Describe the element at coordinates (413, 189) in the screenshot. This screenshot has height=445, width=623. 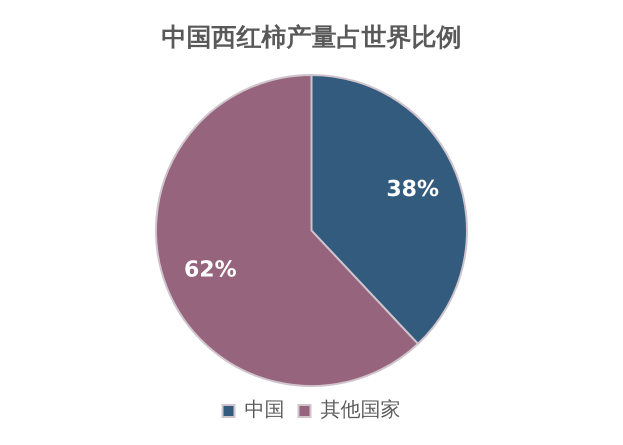
I see `data-label: 38%` at that location.